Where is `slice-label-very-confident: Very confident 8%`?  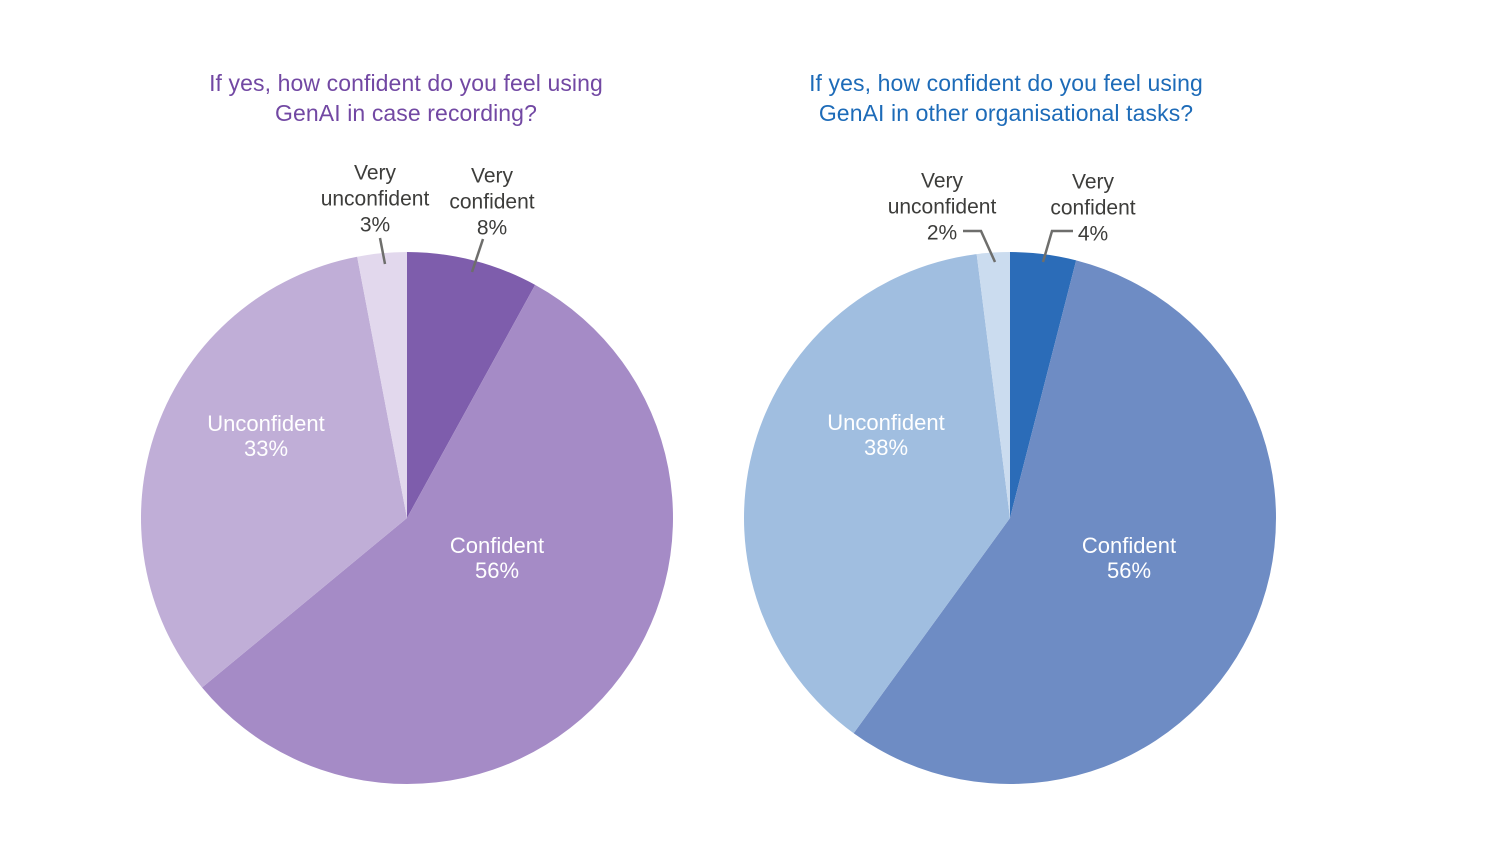 slice-label-very-confident: Very confident 8% is located at coordinates (491, 201).